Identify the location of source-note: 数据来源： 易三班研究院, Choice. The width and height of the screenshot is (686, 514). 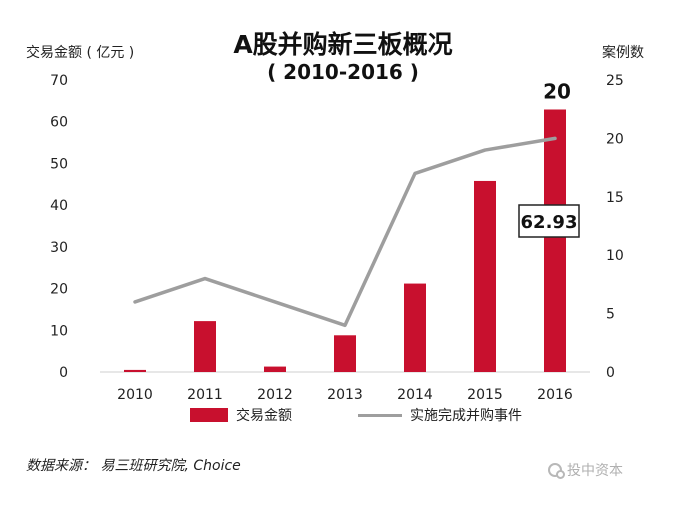
(133, 466).